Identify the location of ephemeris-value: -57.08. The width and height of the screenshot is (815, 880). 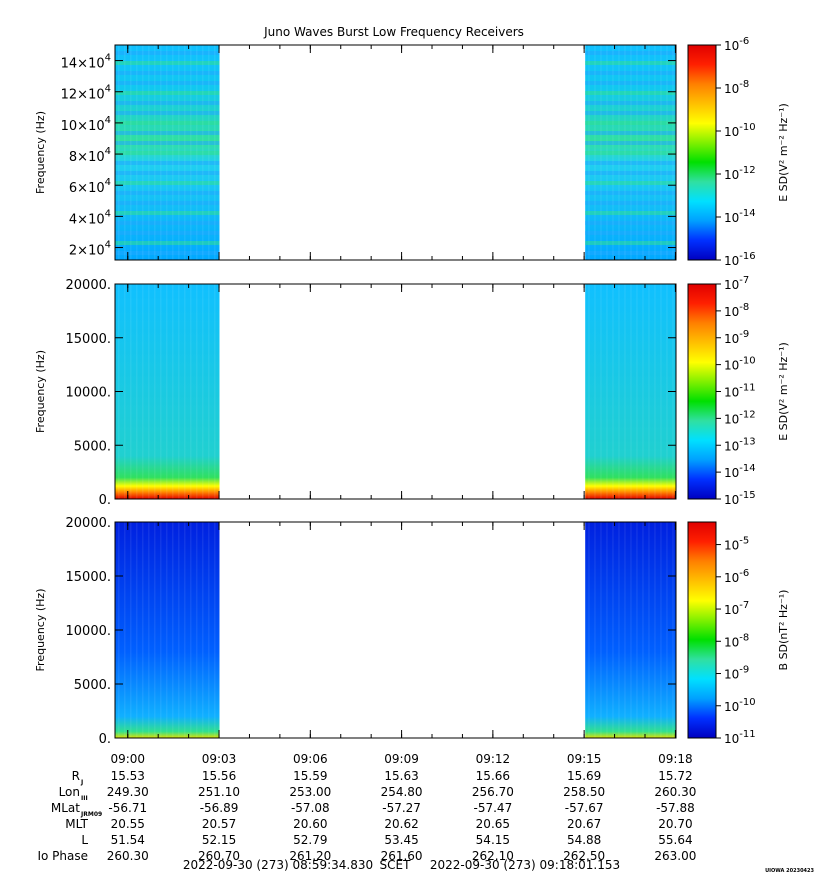
(310, 808).